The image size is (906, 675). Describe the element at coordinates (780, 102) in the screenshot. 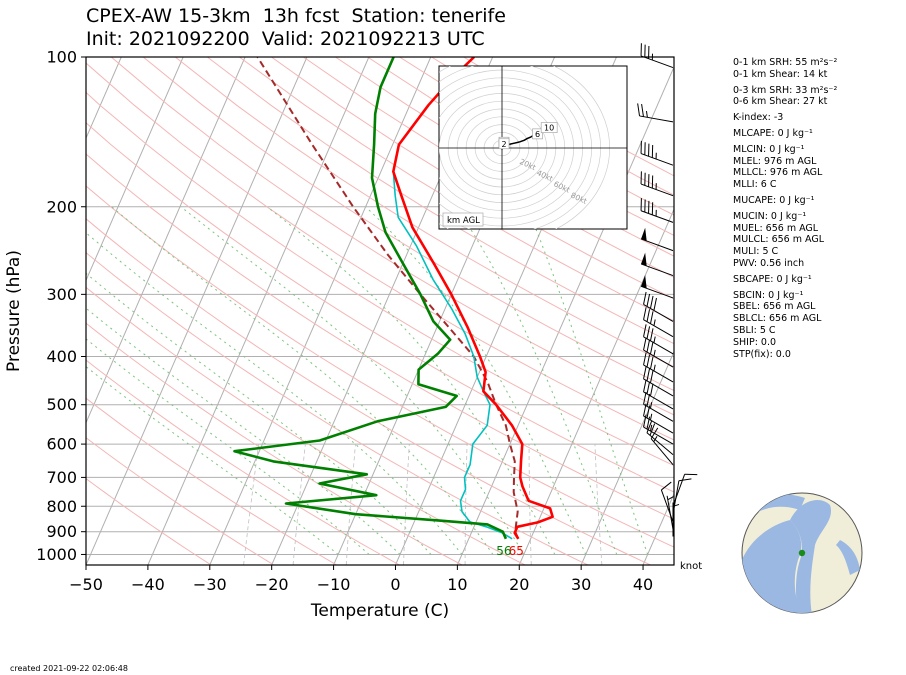

I see `index-line: 0-6 km Shear: 27 kt` at that location.